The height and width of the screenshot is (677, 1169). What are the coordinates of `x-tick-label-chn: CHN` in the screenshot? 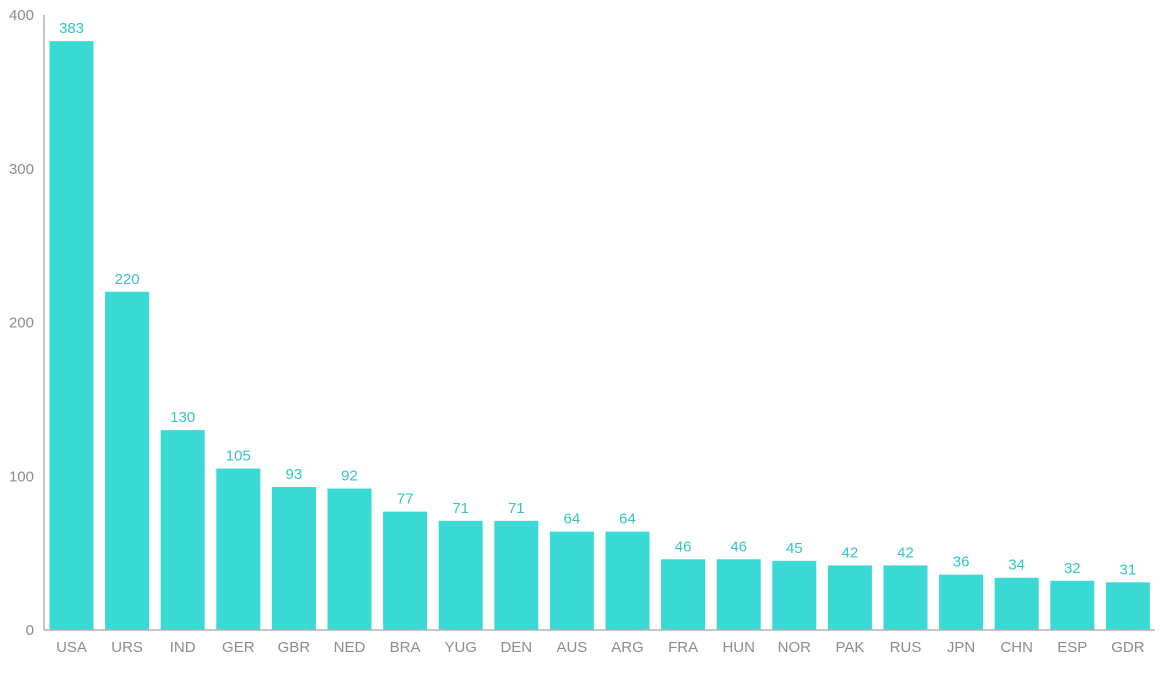 It's located at (1016, 647).